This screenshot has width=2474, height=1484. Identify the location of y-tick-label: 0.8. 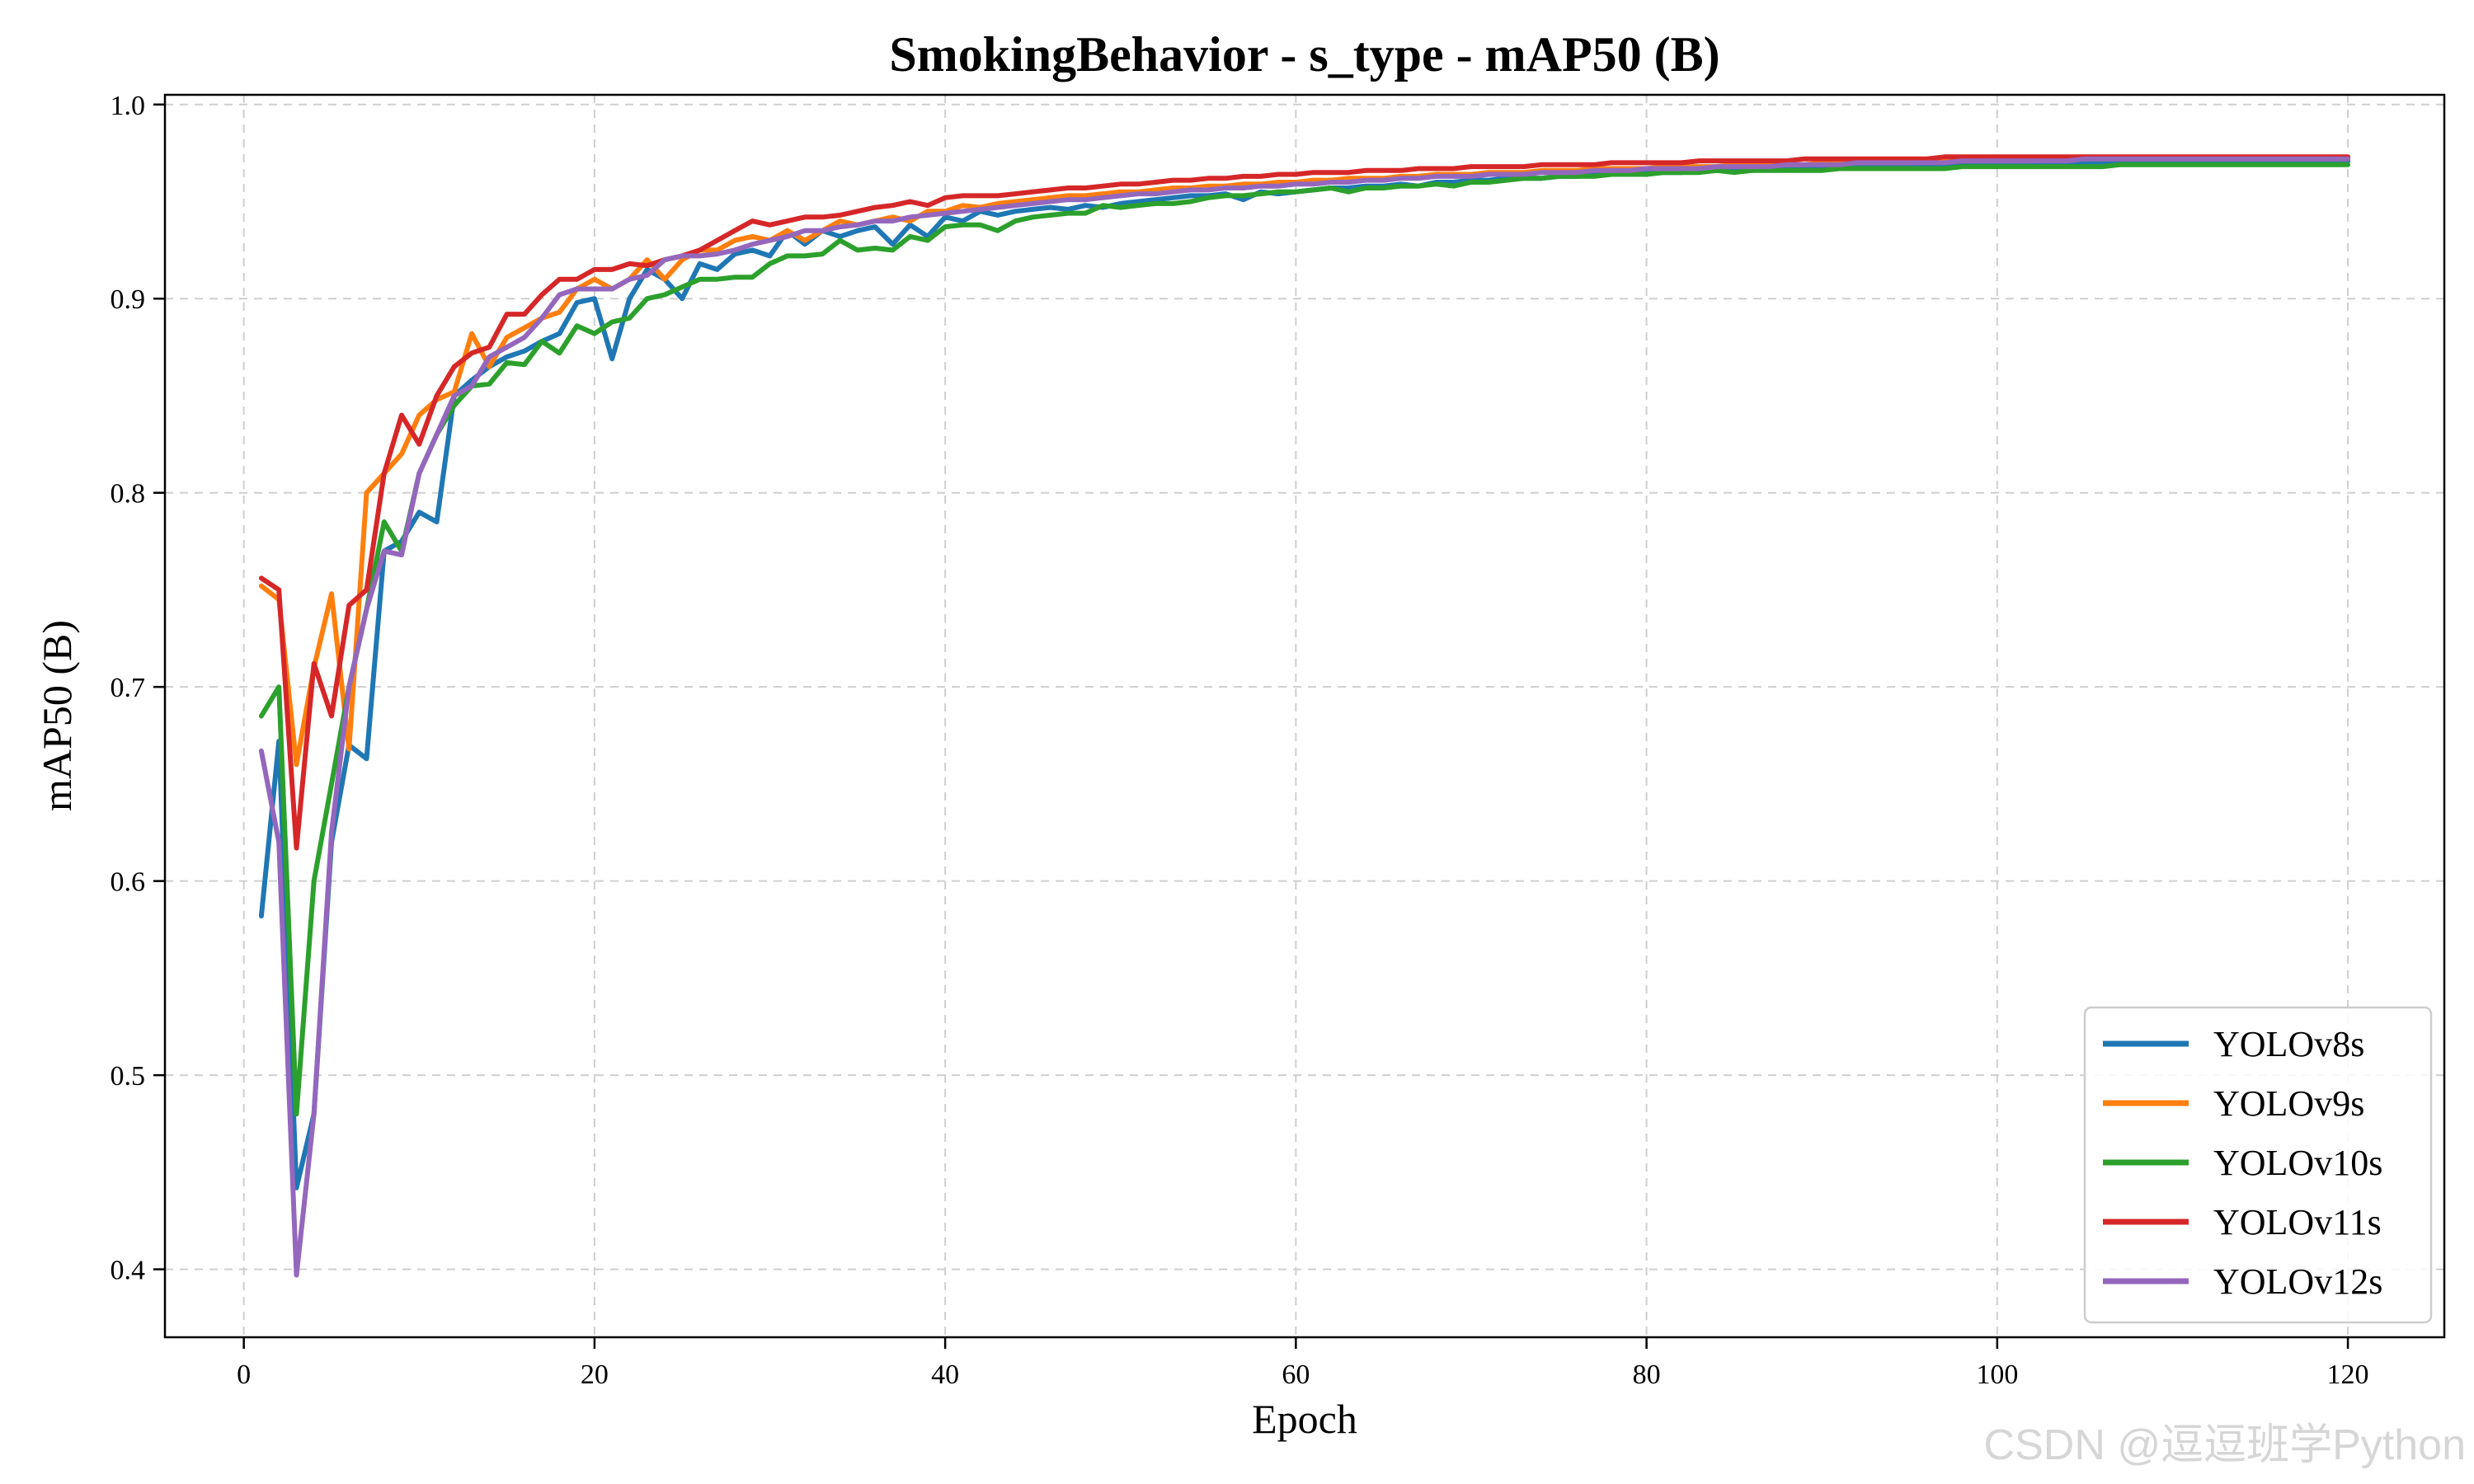
(128, 495).